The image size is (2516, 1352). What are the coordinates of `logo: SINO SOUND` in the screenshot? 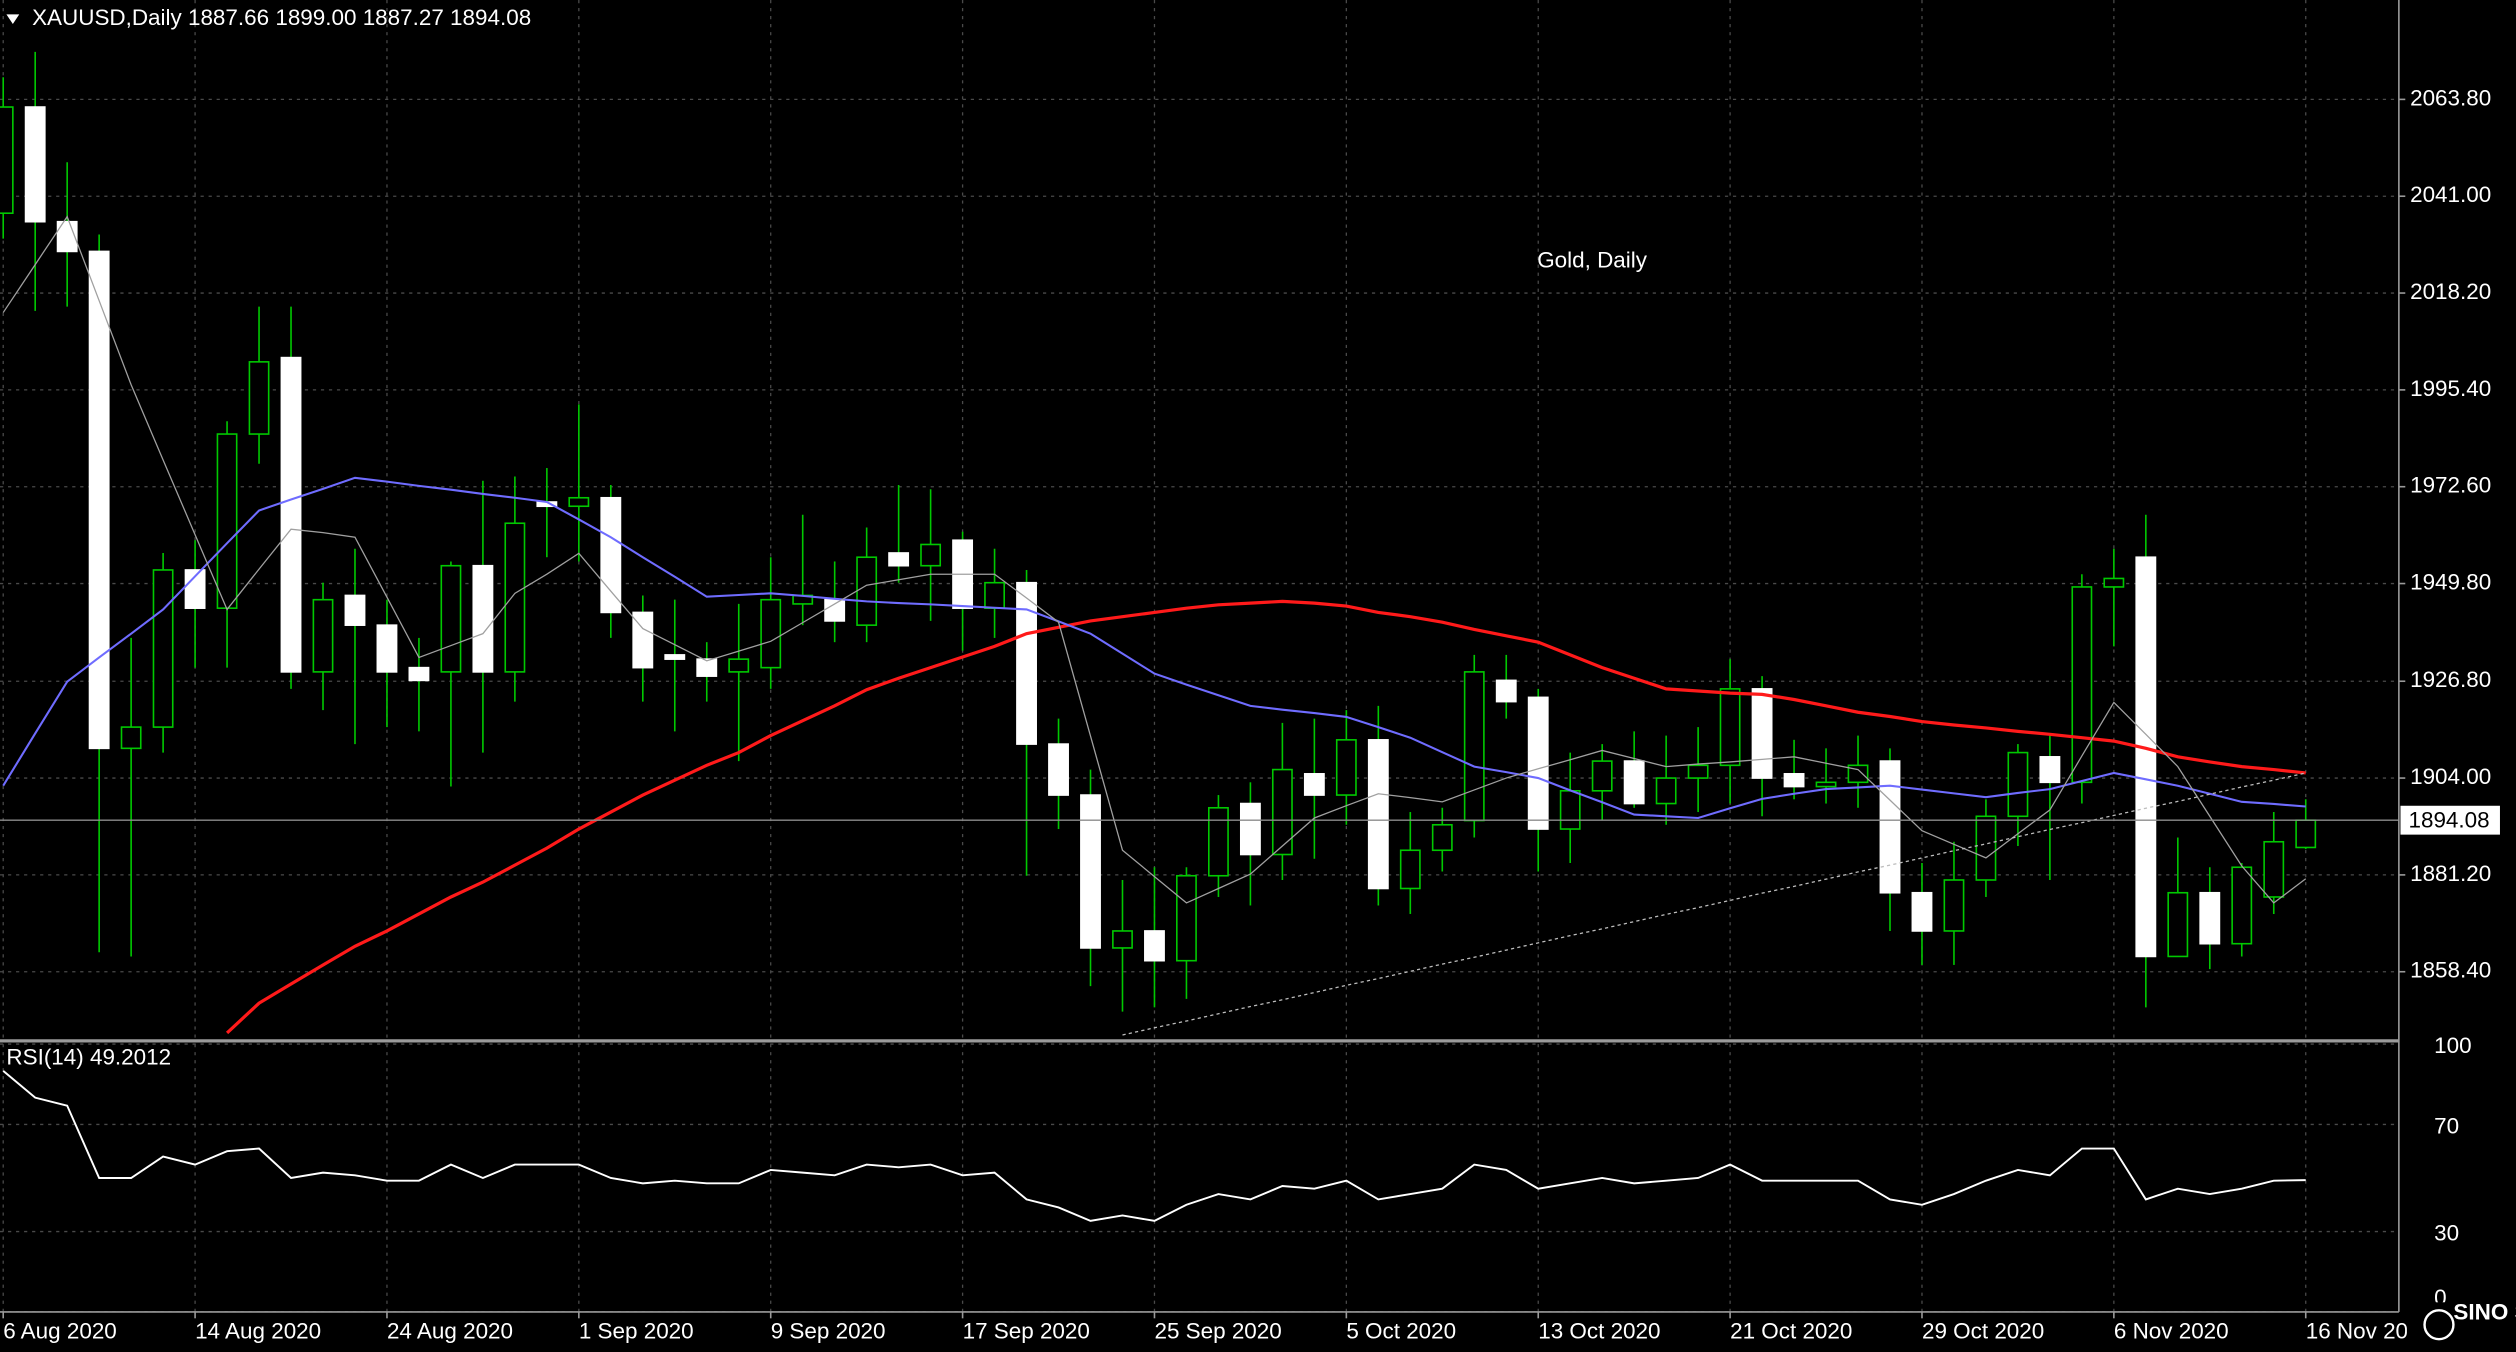 It's located at (2484, 1311).